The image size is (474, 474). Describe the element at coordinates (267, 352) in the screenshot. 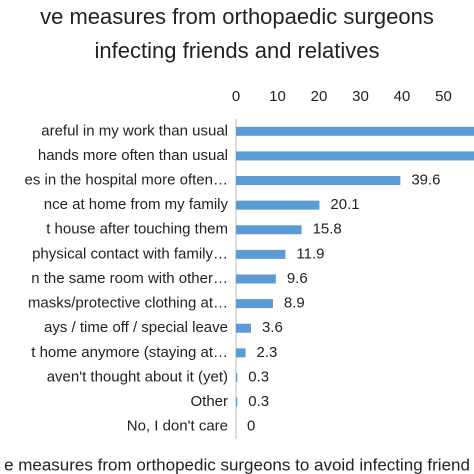

I see `value-label: 2.3` at that location.